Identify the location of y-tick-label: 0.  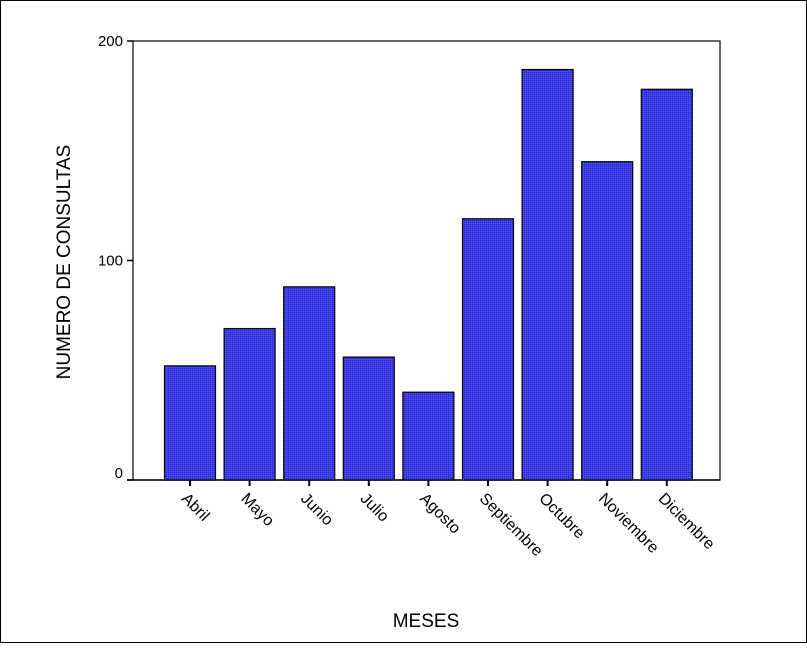
(119, 473).